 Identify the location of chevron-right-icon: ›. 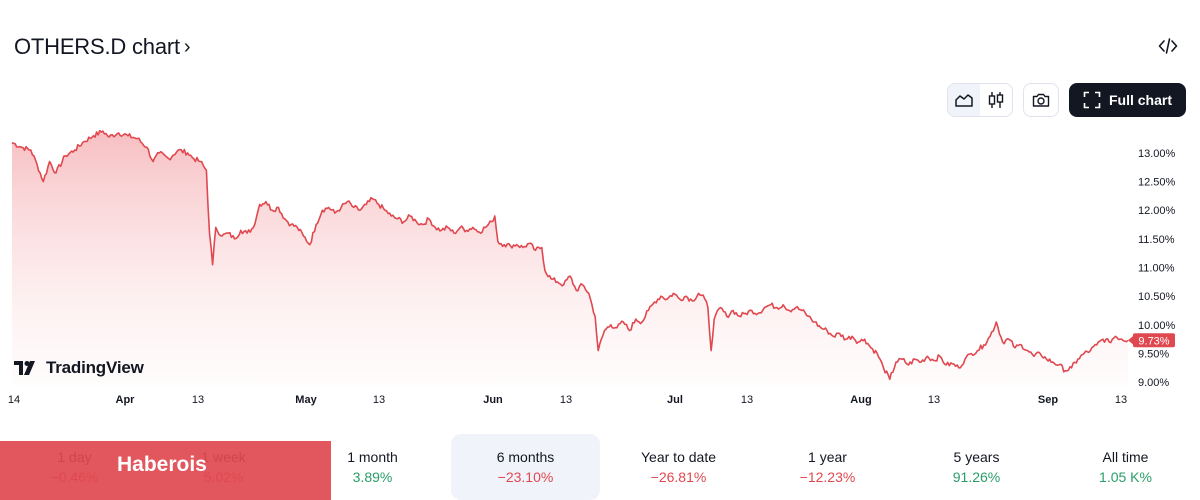
(187, 46).